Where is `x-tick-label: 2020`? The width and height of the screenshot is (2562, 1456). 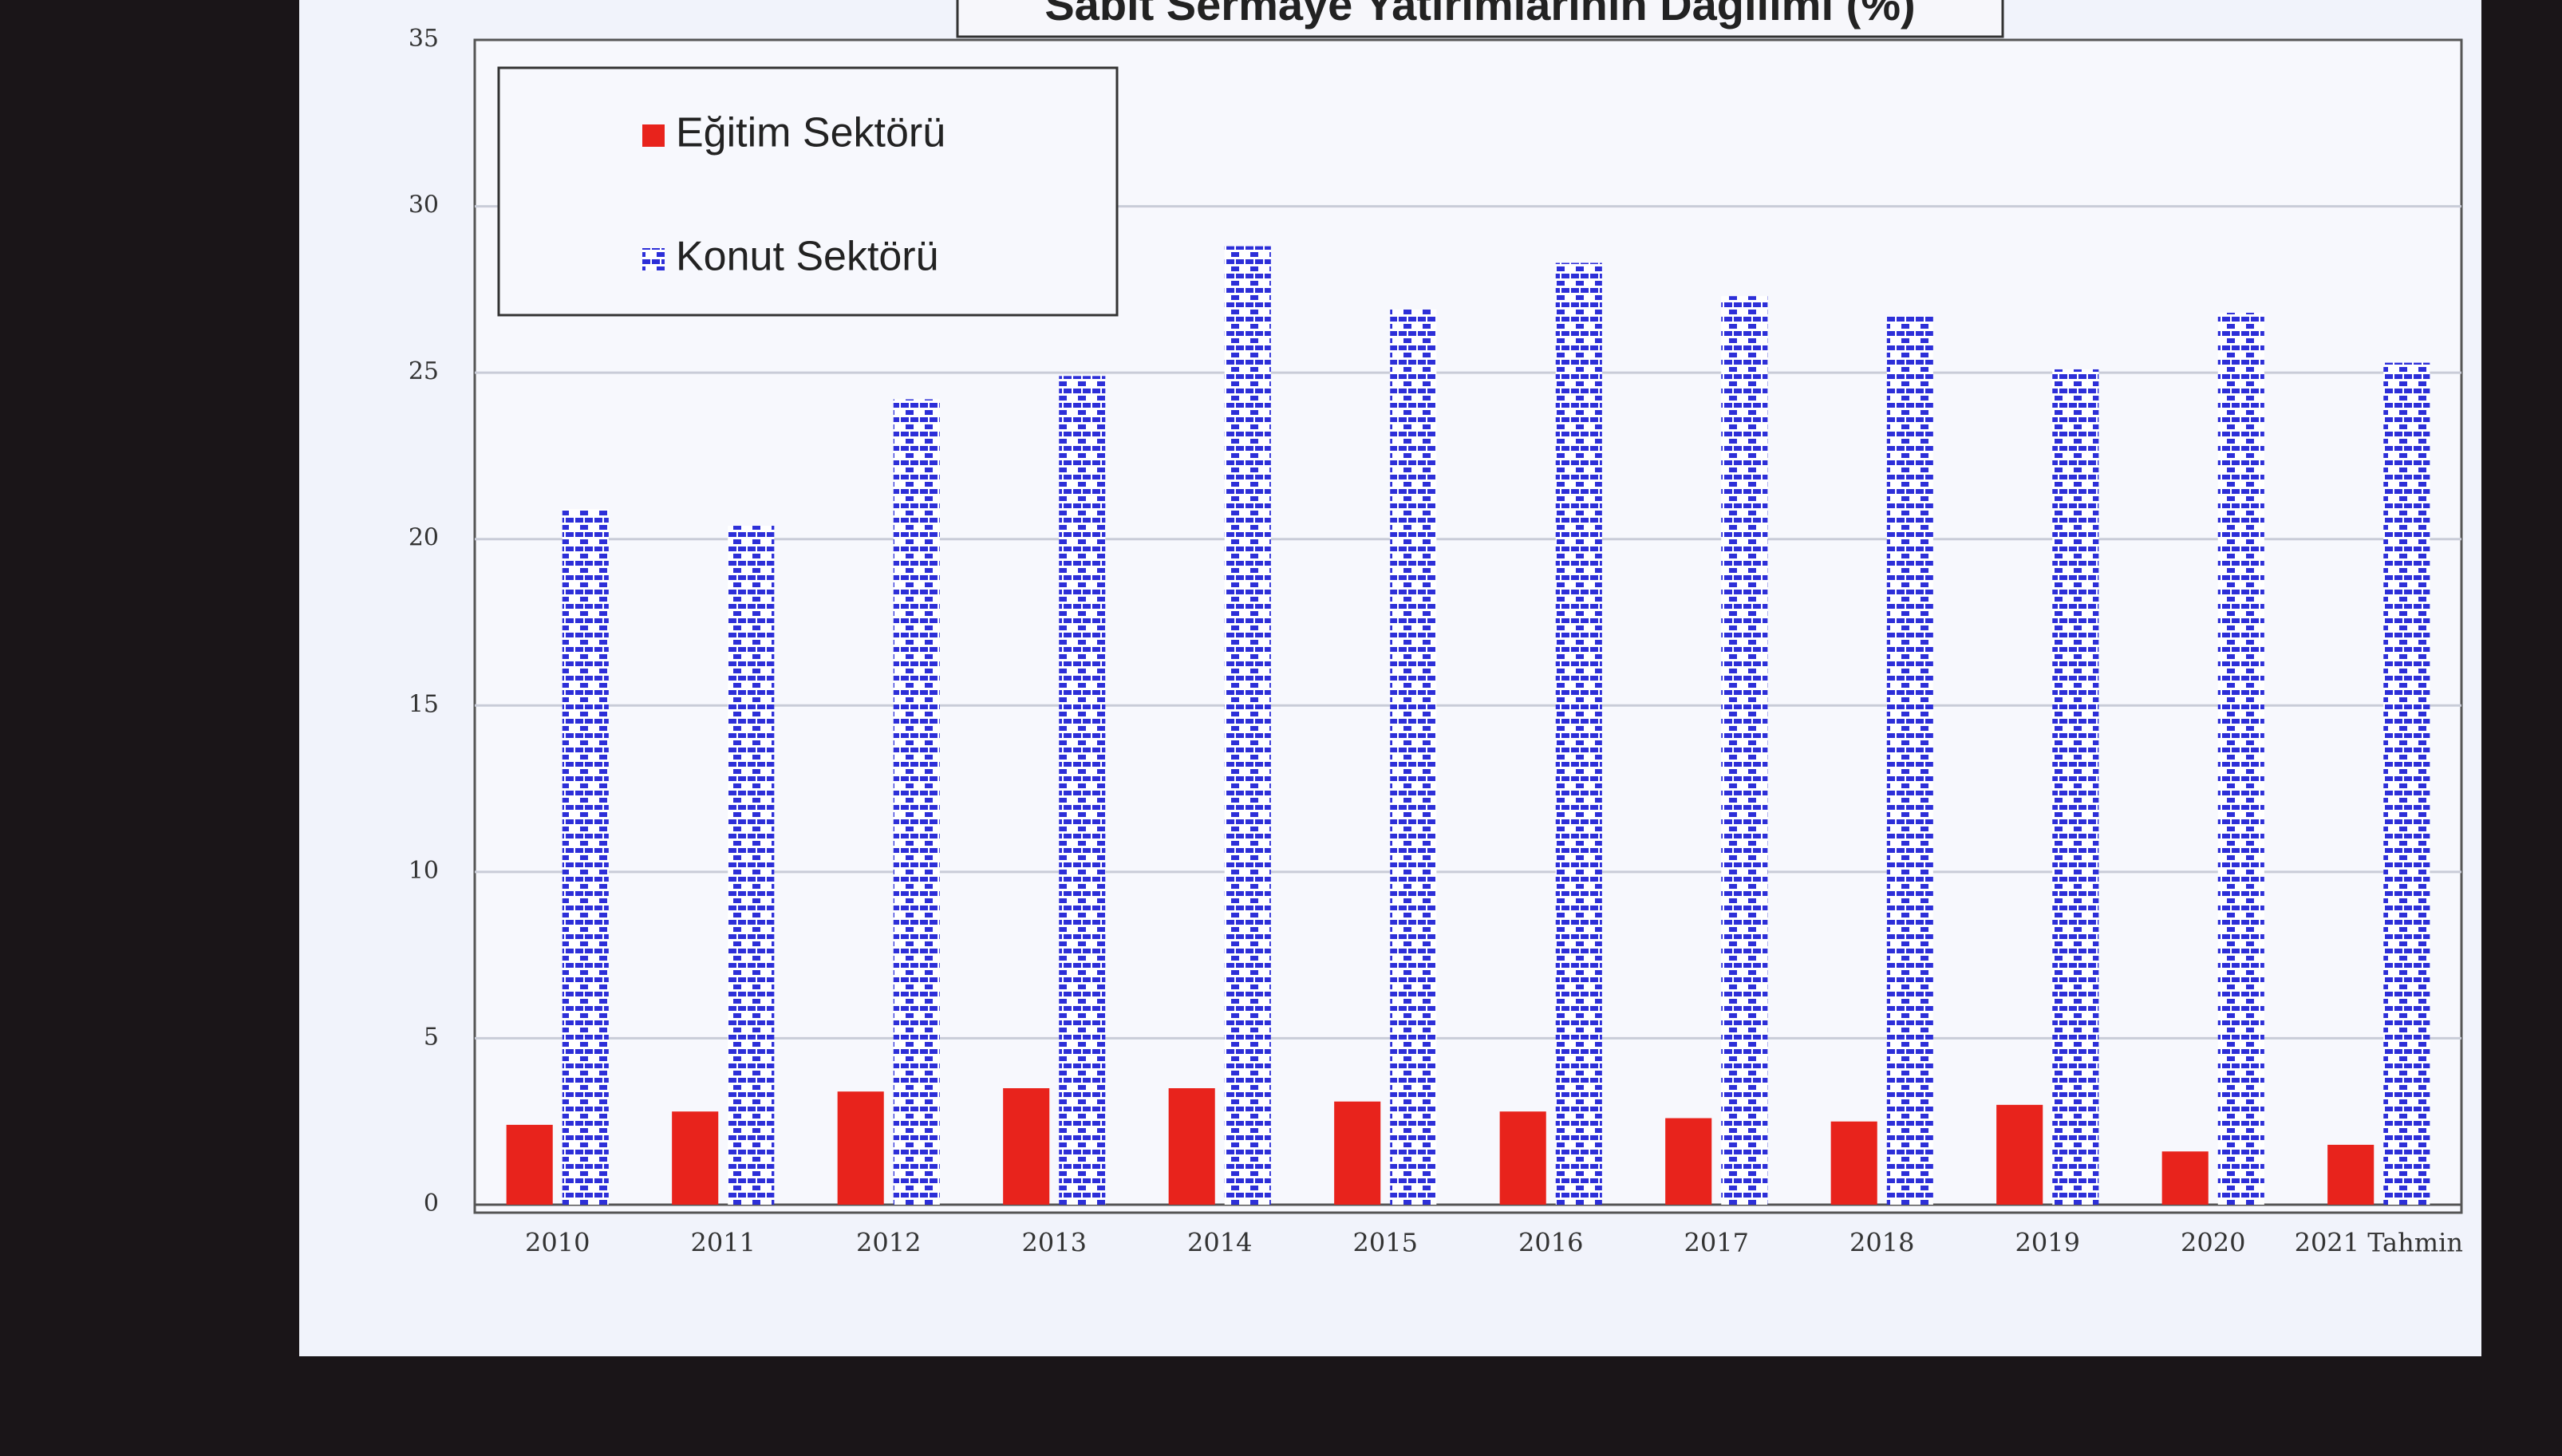
x-tick-label: 2020 is located at coordinates (2213, 1243).